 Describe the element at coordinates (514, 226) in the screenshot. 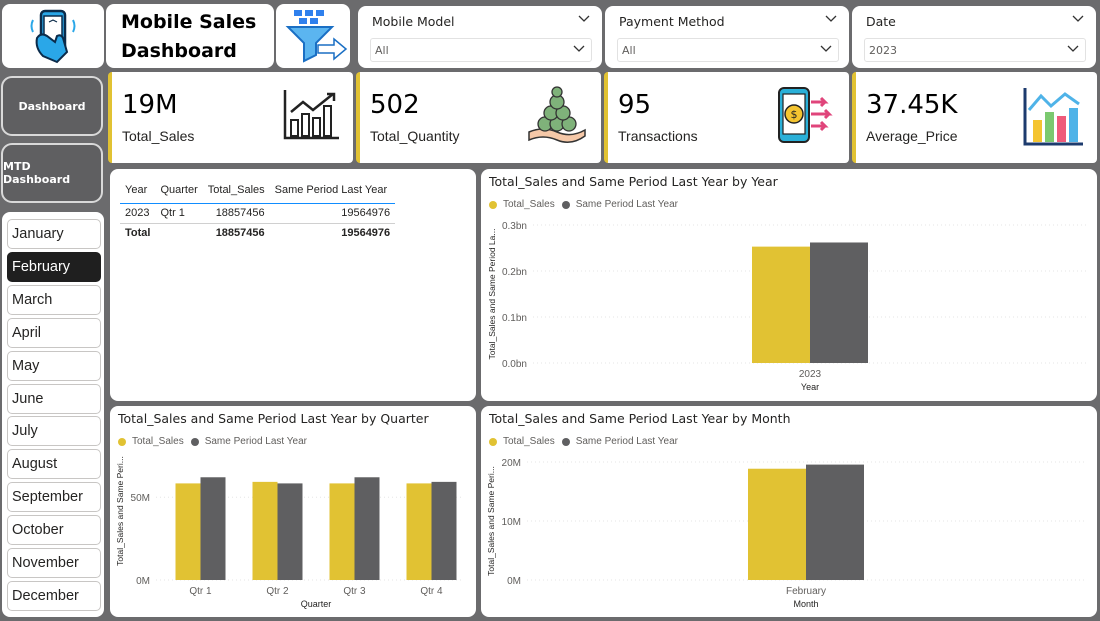

I see `y-tick-label: 0.3bn` at that location.